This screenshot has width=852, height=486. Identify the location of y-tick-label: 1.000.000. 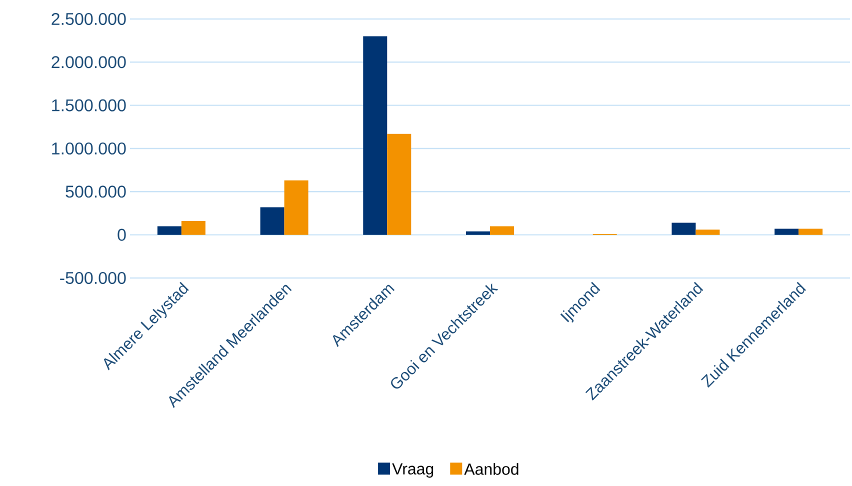
(89, 148).